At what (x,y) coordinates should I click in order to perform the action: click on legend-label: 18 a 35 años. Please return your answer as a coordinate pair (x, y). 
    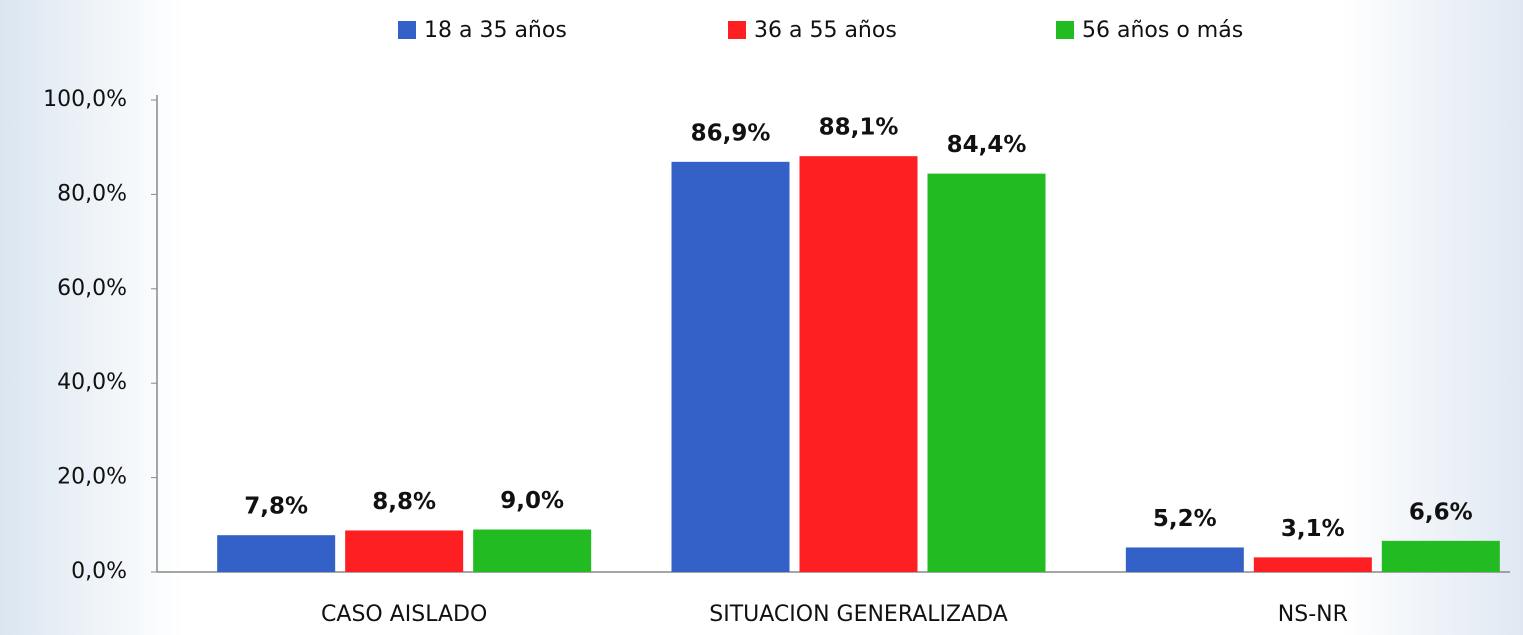
    Looking at the image, I should click on (495, 30).